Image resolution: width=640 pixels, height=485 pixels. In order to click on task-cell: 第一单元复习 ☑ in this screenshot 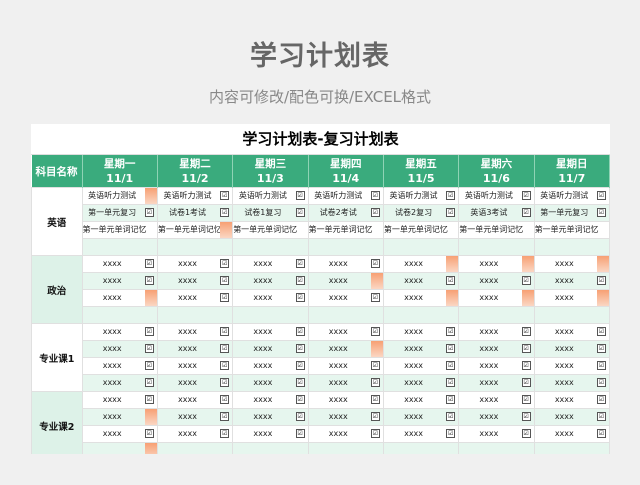, I will do `click(119, 213)`.